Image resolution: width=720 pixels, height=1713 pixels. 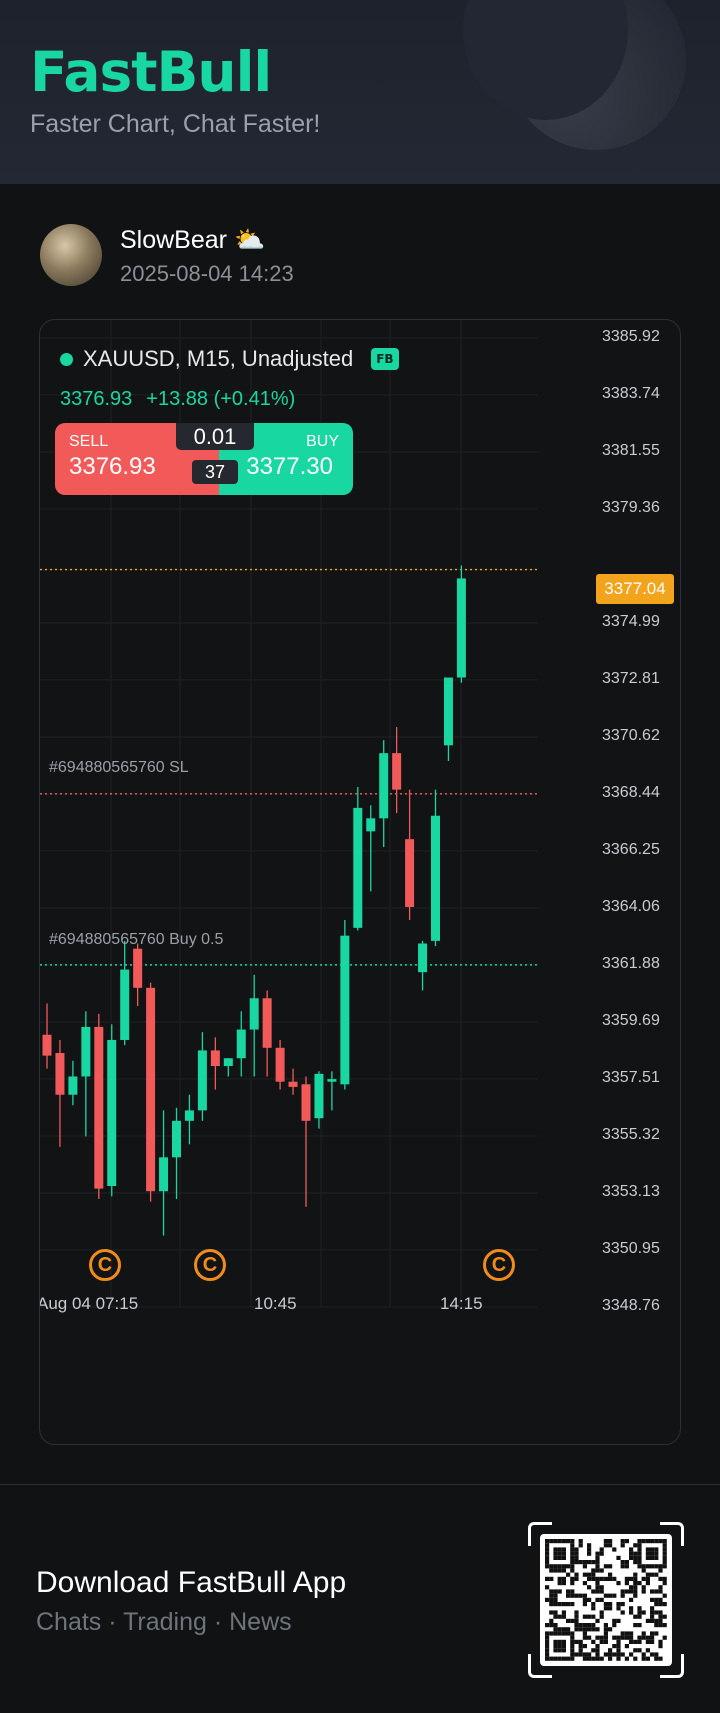 What do you see at coordinates (631, 508) in the screenshot?
I see `y-tick-label: 3379.36` at bounding box center [631, 508].